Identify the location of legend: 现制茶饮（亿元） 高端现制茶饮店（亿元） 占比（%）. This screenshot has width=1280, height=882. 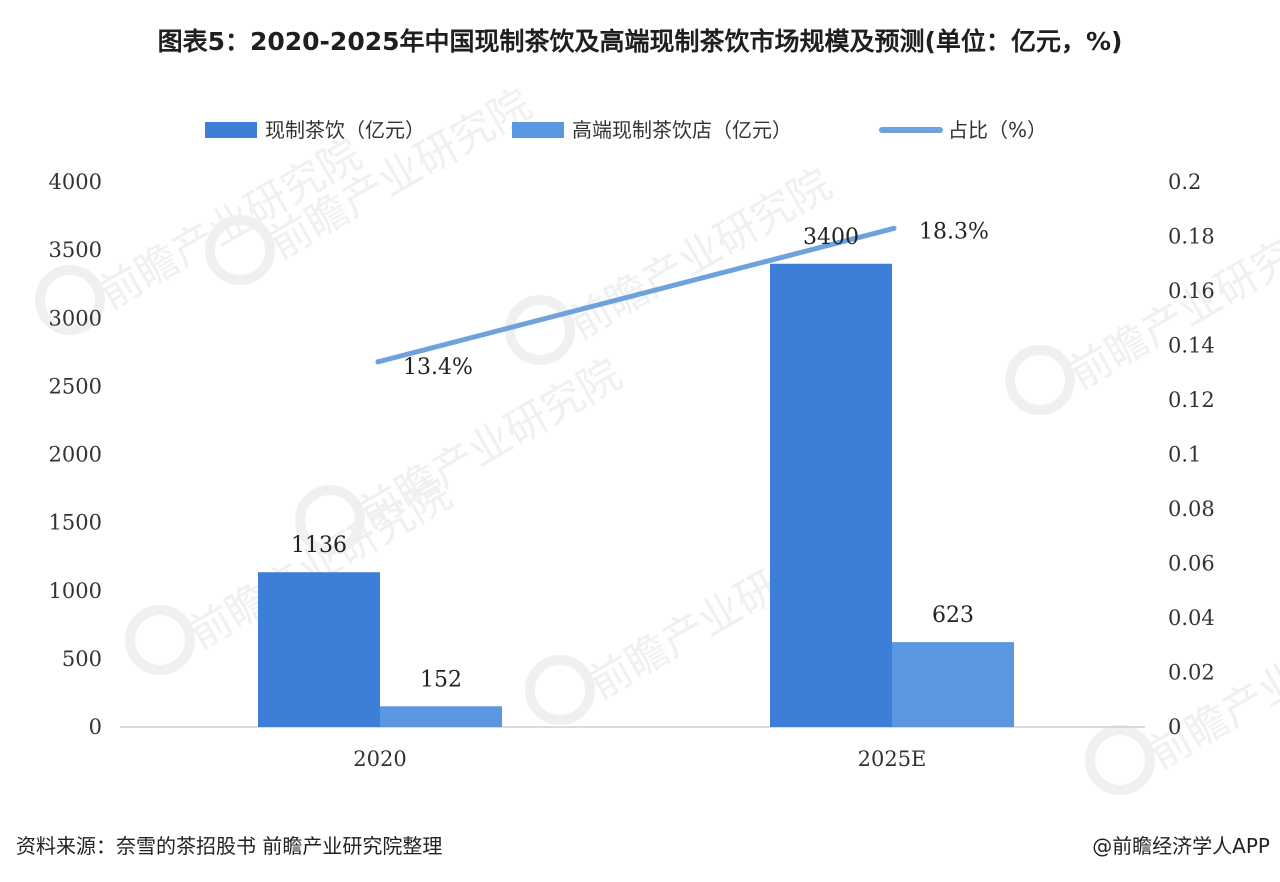
(626, 130).